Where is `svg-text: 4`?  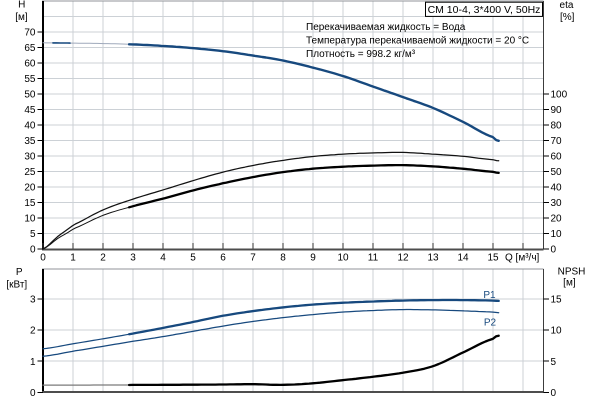
svg-text: 4 is located at coordinates (163, 258).